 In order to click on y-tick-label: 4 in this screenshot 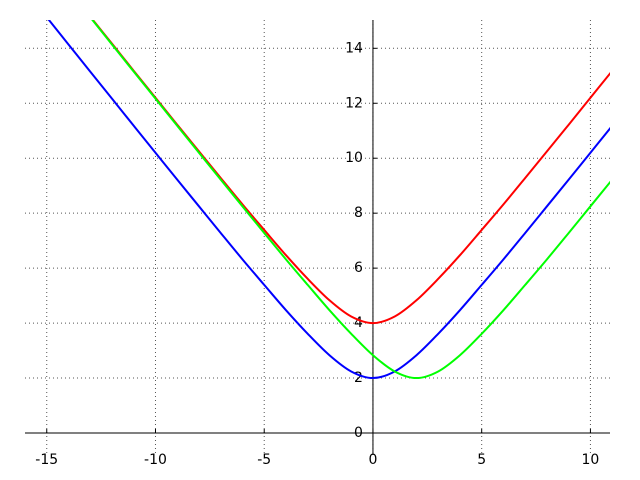, I will do `click(358, 323)`.